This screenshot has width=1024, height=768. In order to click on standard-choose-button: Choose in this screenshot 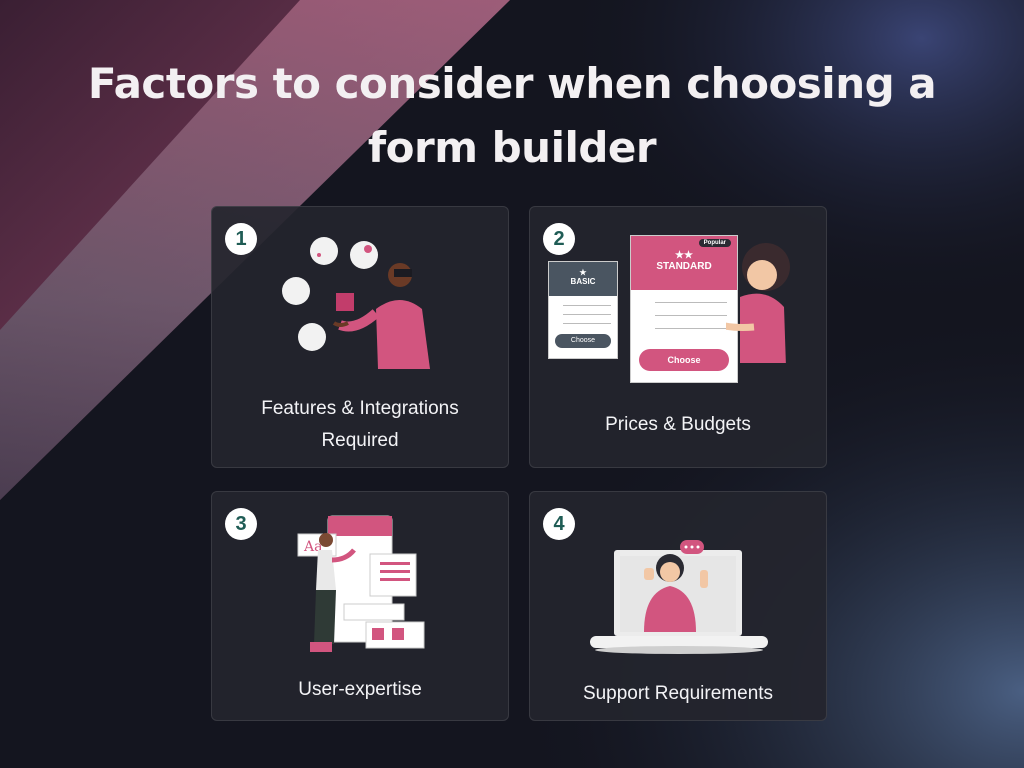, I will do `click(684, 360)`.